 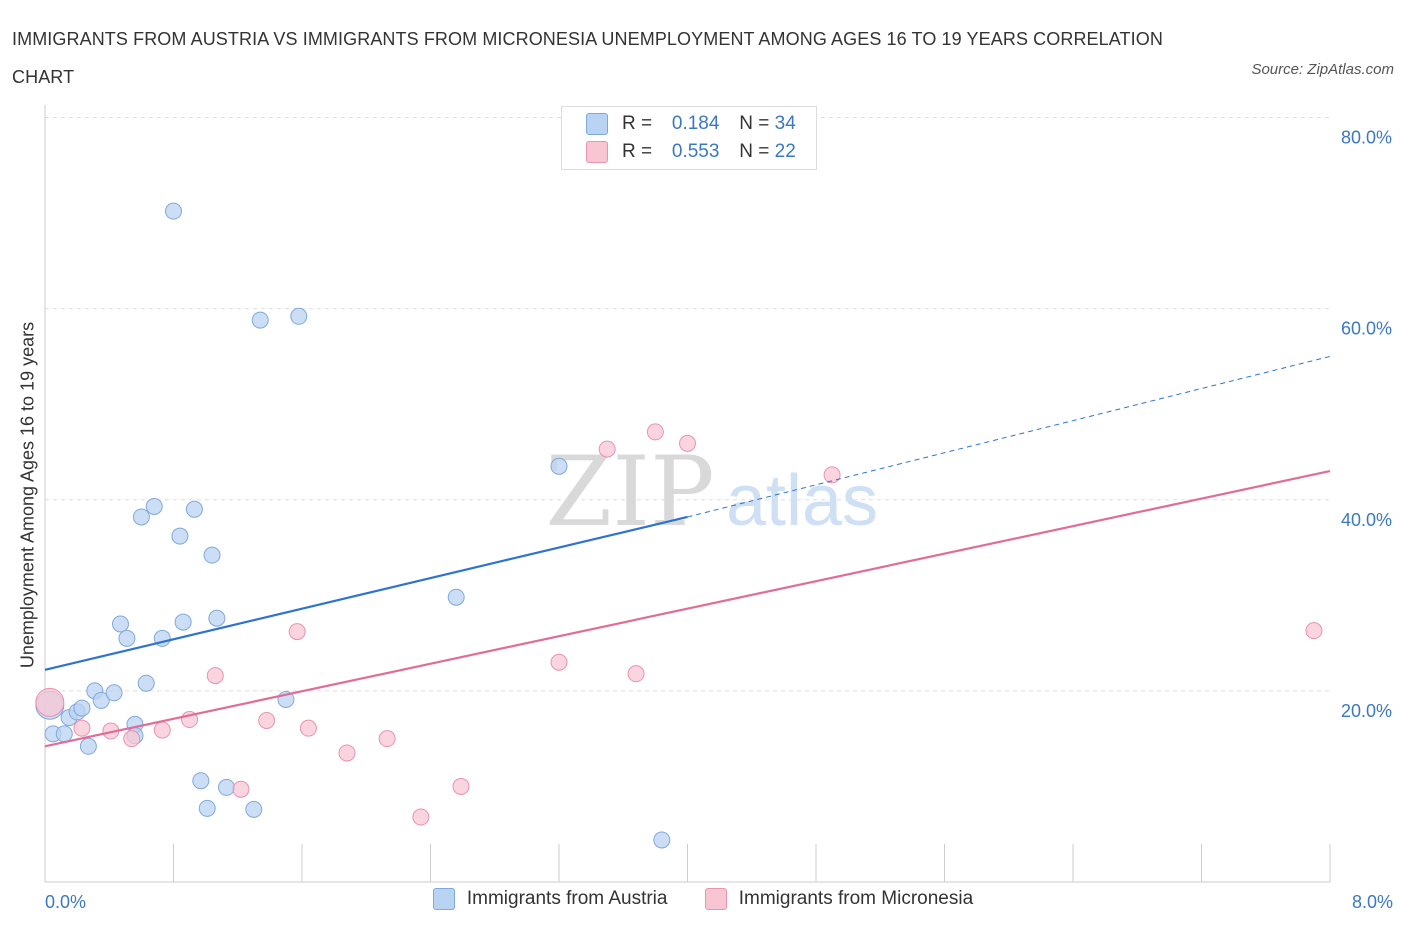 What do you see at coordinates (1322, 69) in the screenshot?
I see `source-credit: Source: ZipAtlas.com` at bounding box center [1322, 69].